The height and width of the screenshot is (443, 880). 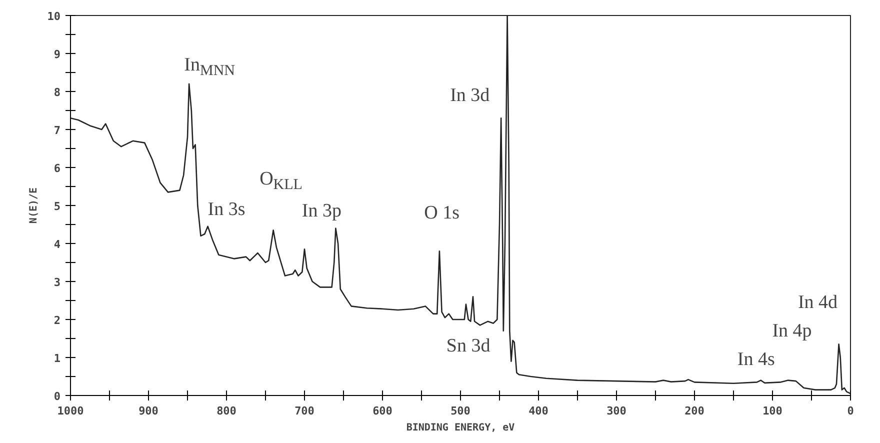 What do you see at coordinates (304, 411) in the screenshot?
I see `x-tick-label: 700` at bounding box center [304, 411].